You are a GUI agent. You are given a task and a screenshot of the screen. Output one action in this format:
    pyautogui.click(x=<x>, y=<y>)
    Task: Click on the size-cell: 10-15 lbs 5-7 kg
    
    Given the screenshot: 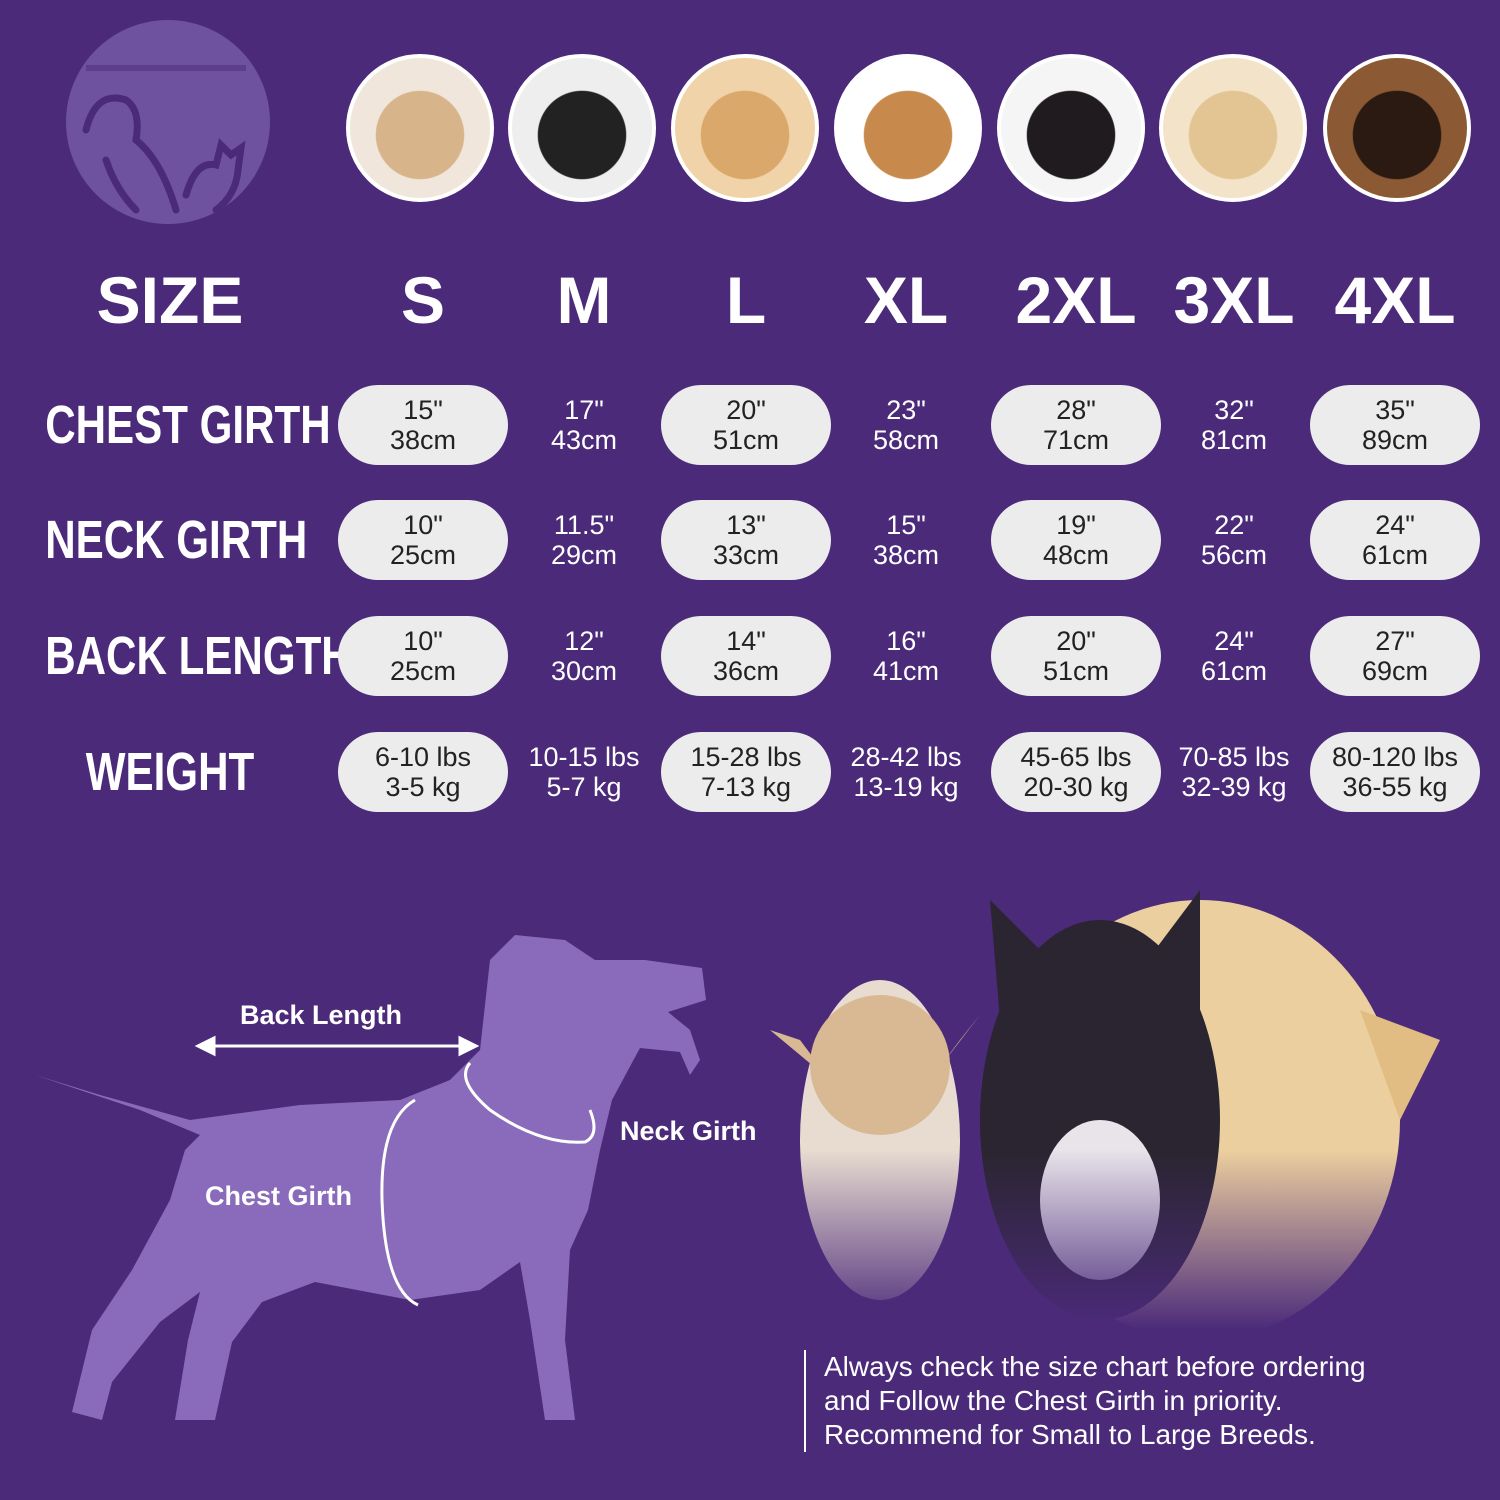 What is the action you would take?
    pyautogui.click(x=584, y=772)
    